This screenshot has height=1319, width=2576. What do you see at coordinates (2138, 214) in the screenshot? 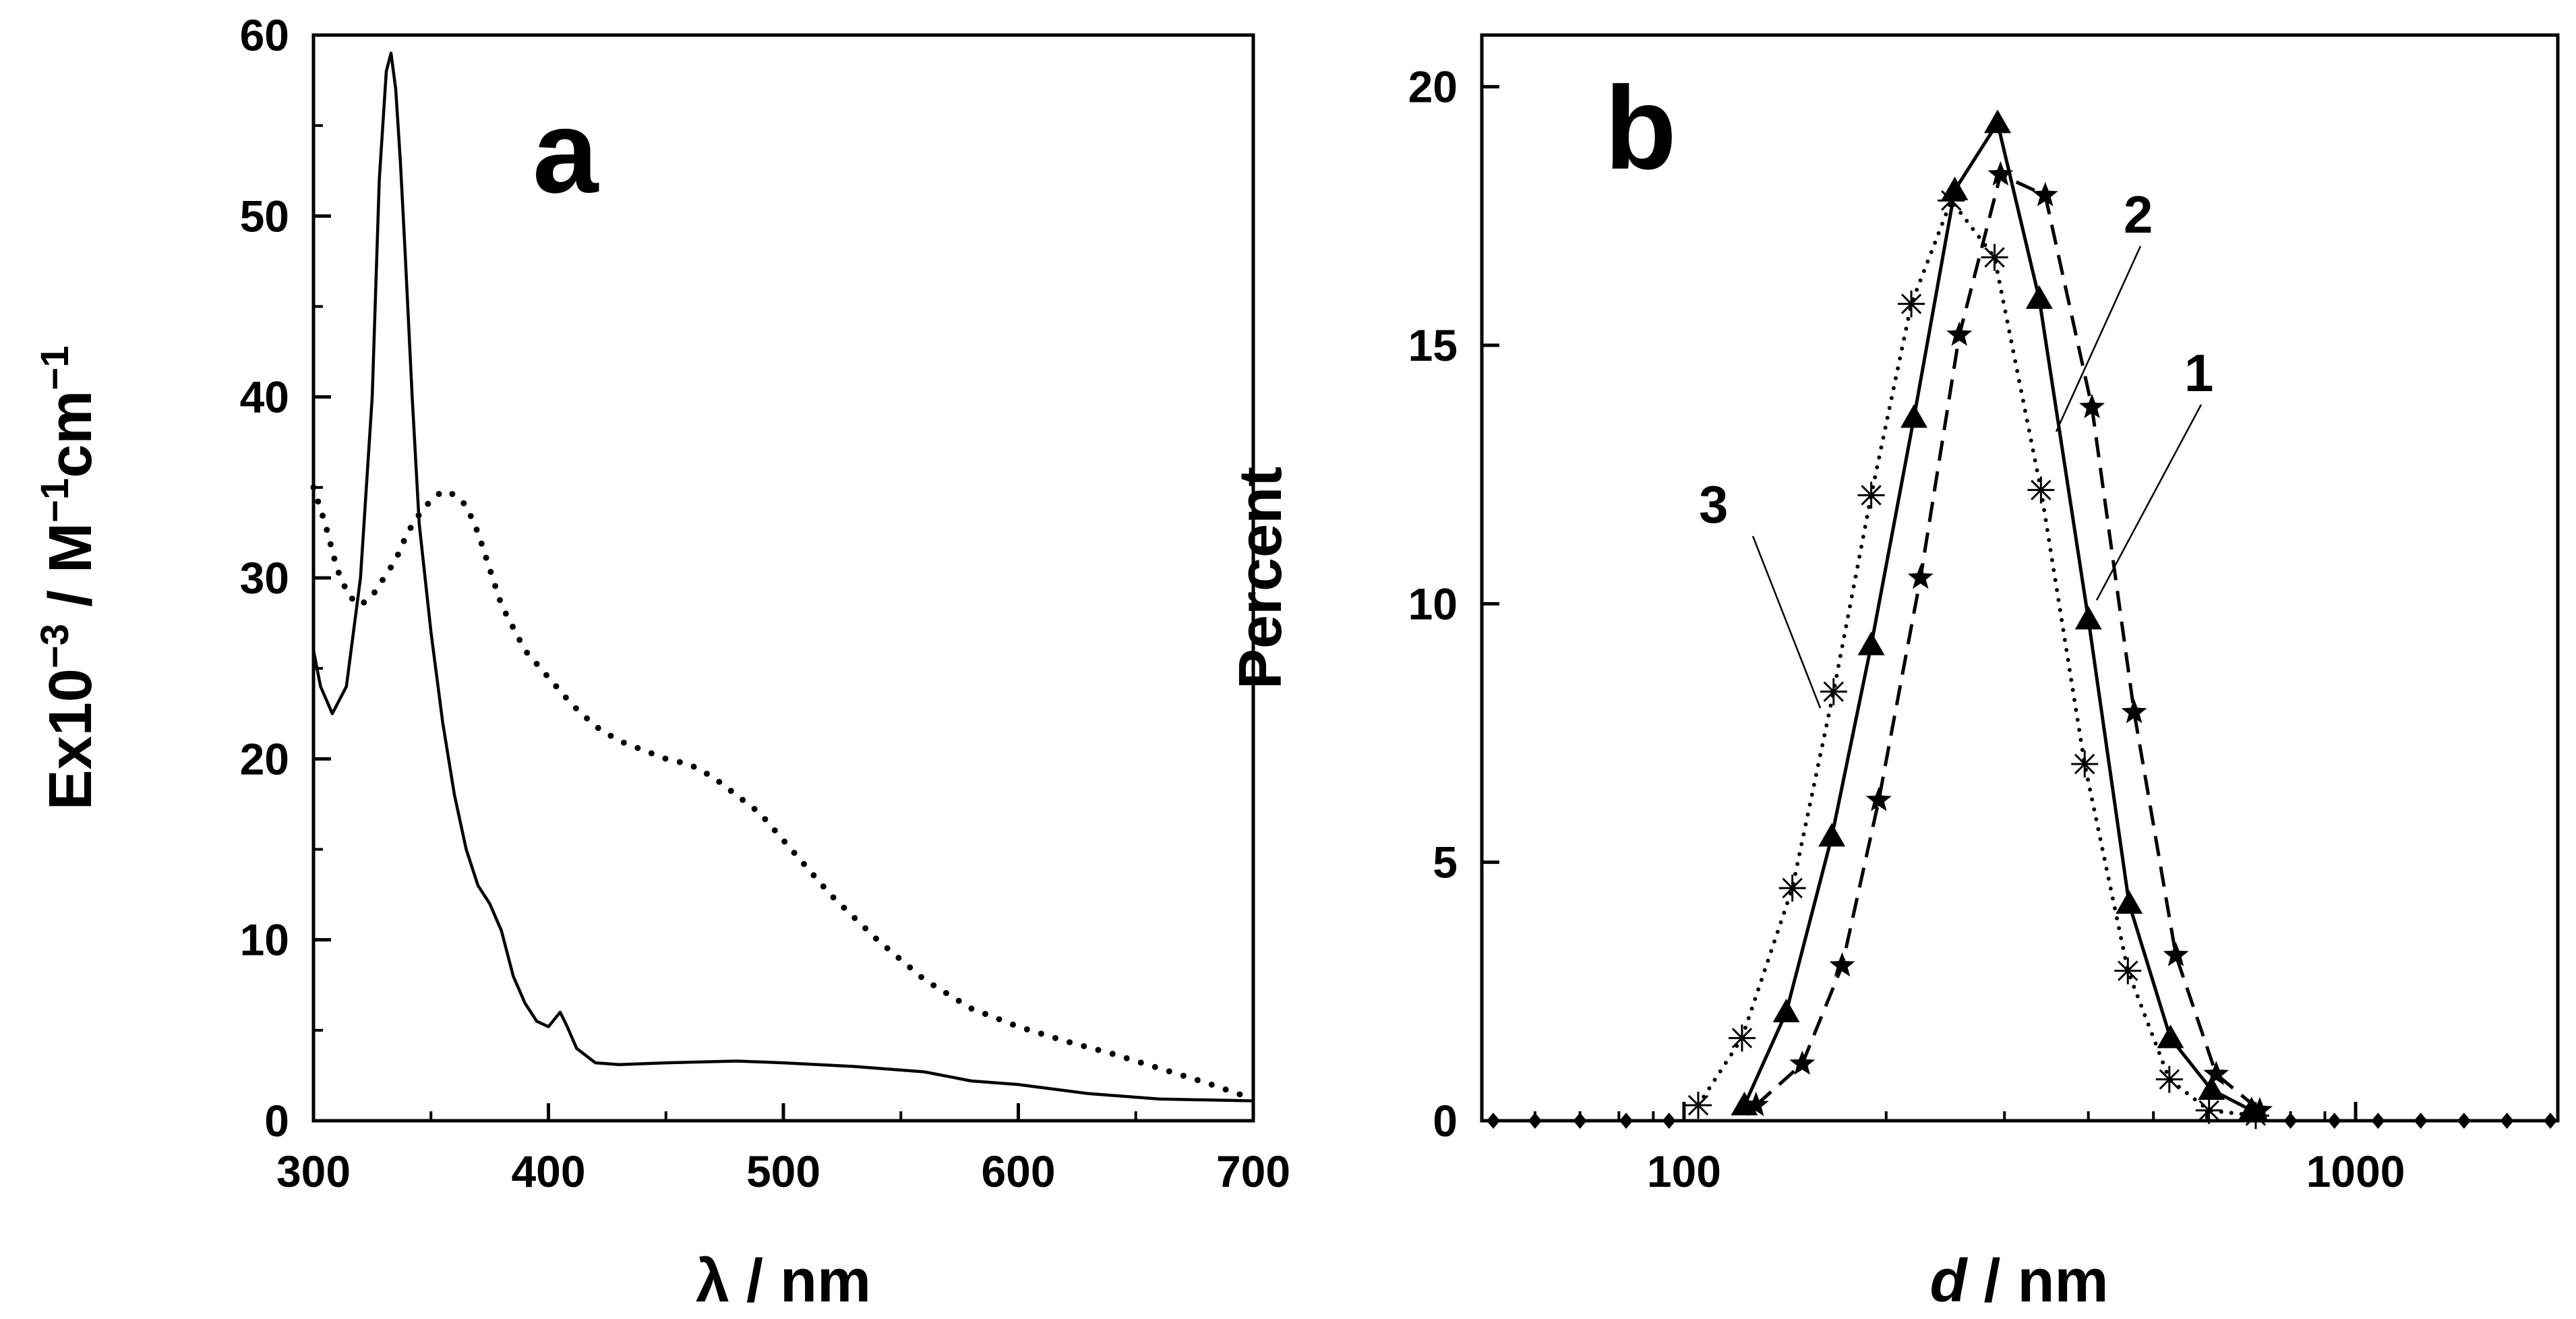
I see `curve-label-2: 2` at bounding box center [2138, 214].